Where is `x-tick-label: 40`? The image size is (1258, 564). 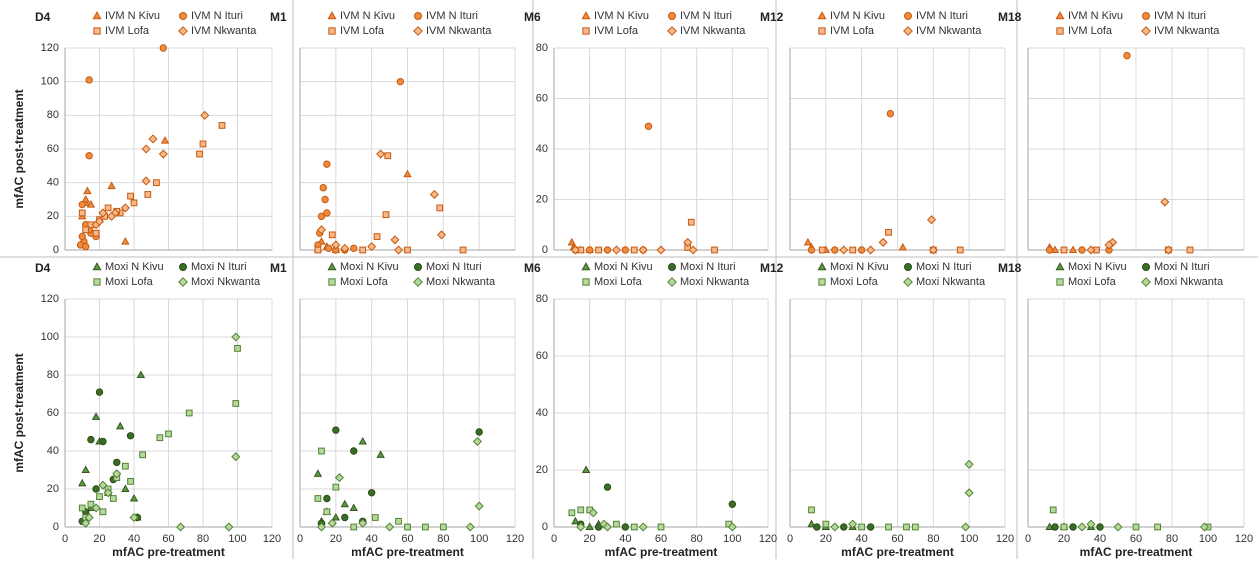 x-tick-label: 40 is located at coordinates (1100, 539).